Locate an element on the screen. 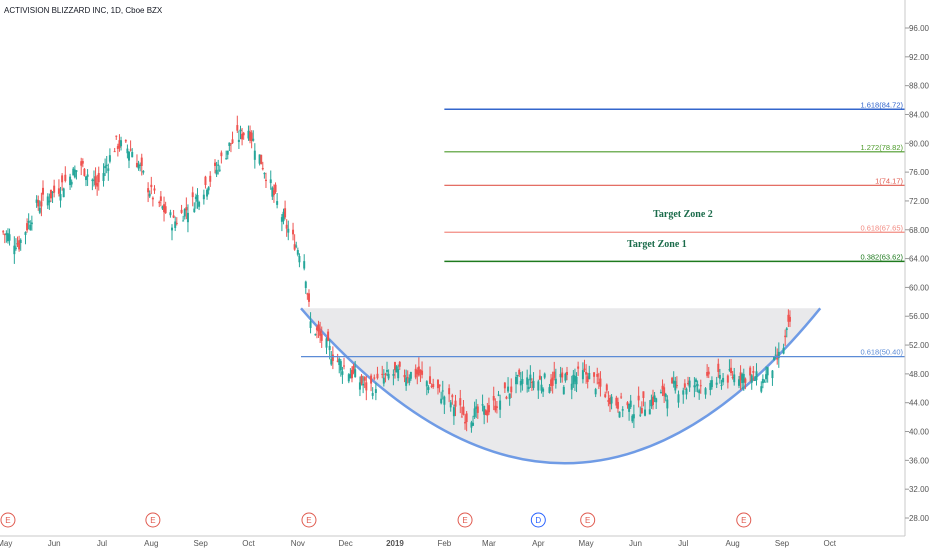 The height and width of the screenshot is (550, 932). x-tick-label: May is located at coordinates (586, 543).